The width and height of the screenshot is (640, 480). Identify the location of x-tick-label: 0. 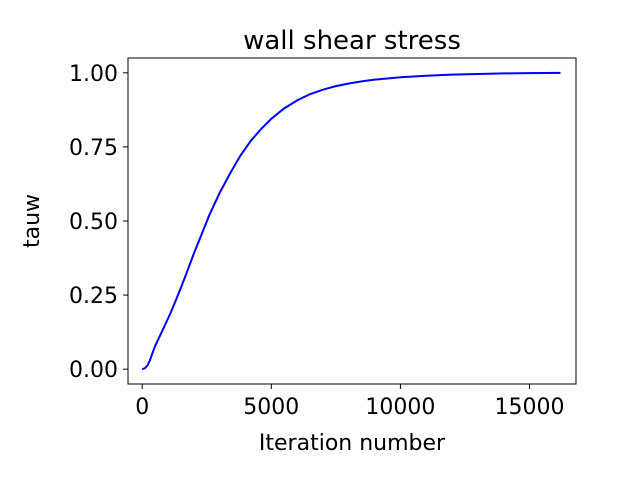
(142, 407).